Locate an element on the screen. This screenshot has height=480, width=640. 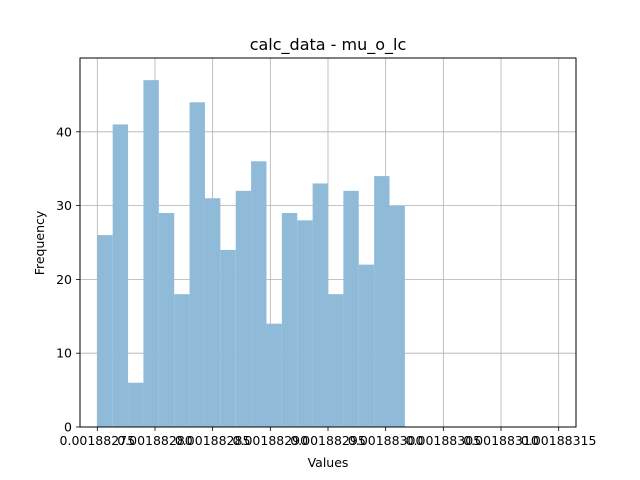
x-tick-label: 0.00188315 is located at coordinates (559, 440).